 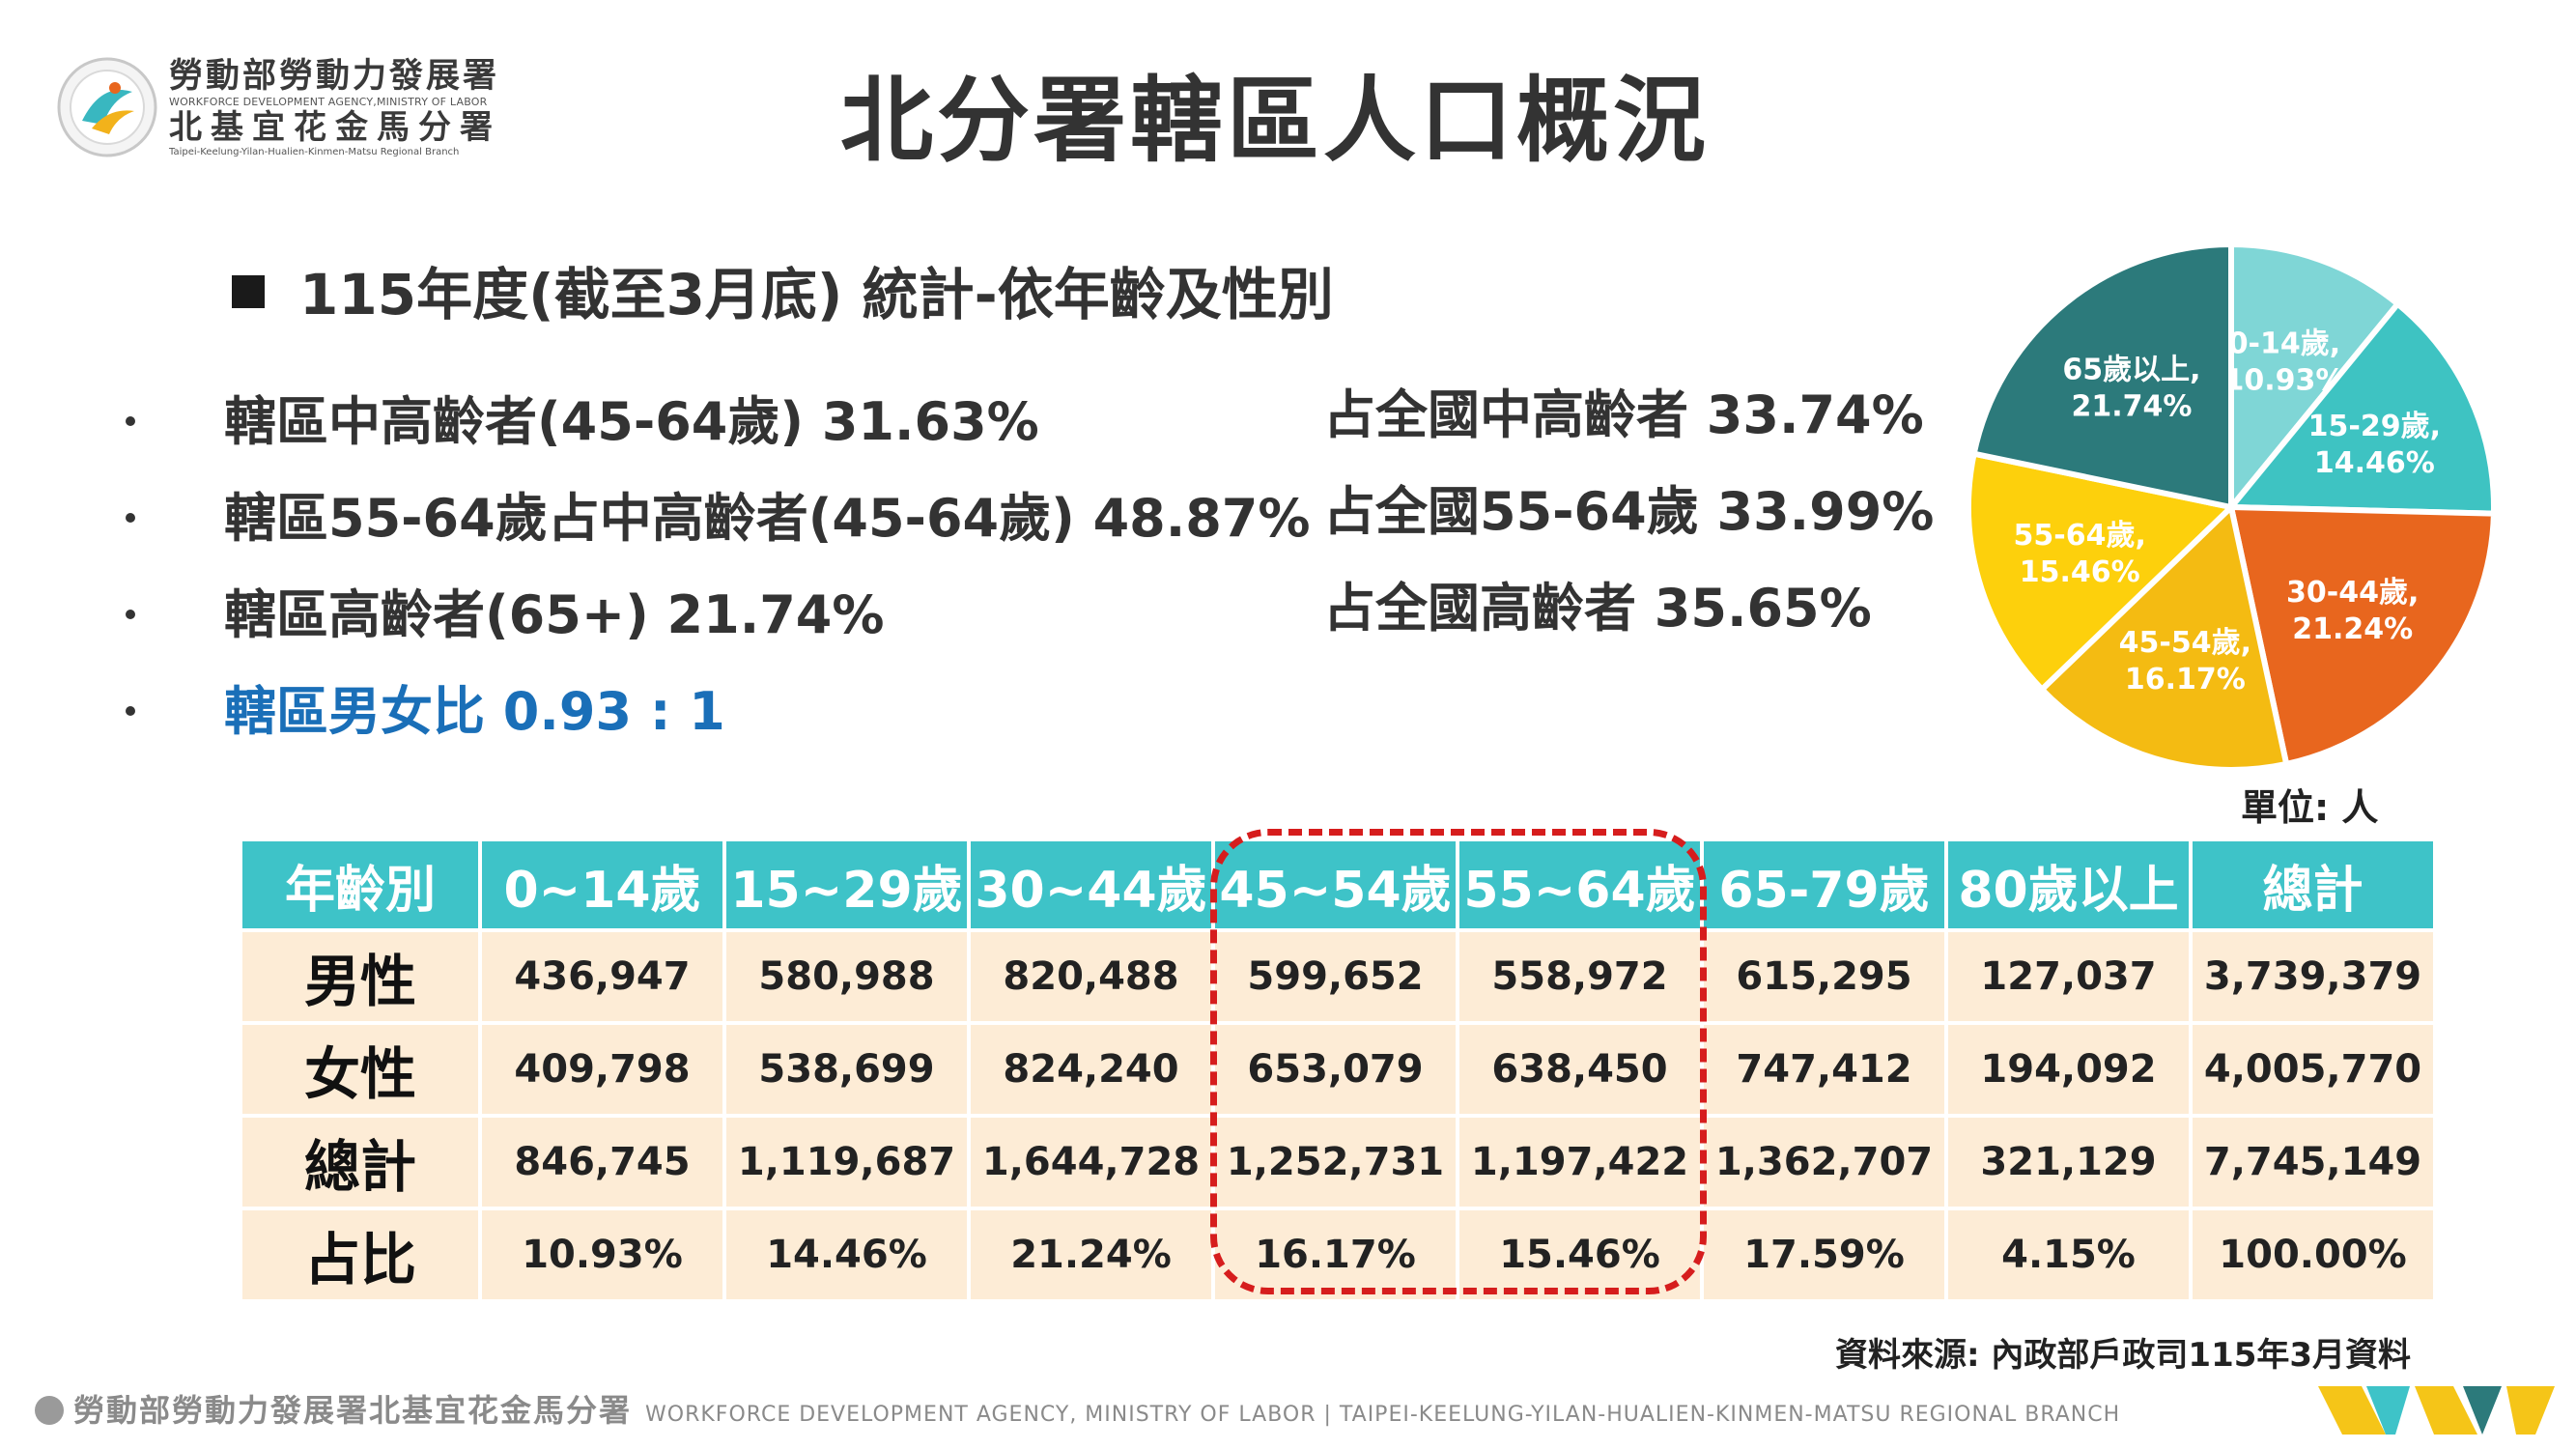 What do you see at coordinates (1597, 608) in the screenshot?
I see `national-stat: 占全國高齡者 35.65%` at bounding box center [1597, 608].